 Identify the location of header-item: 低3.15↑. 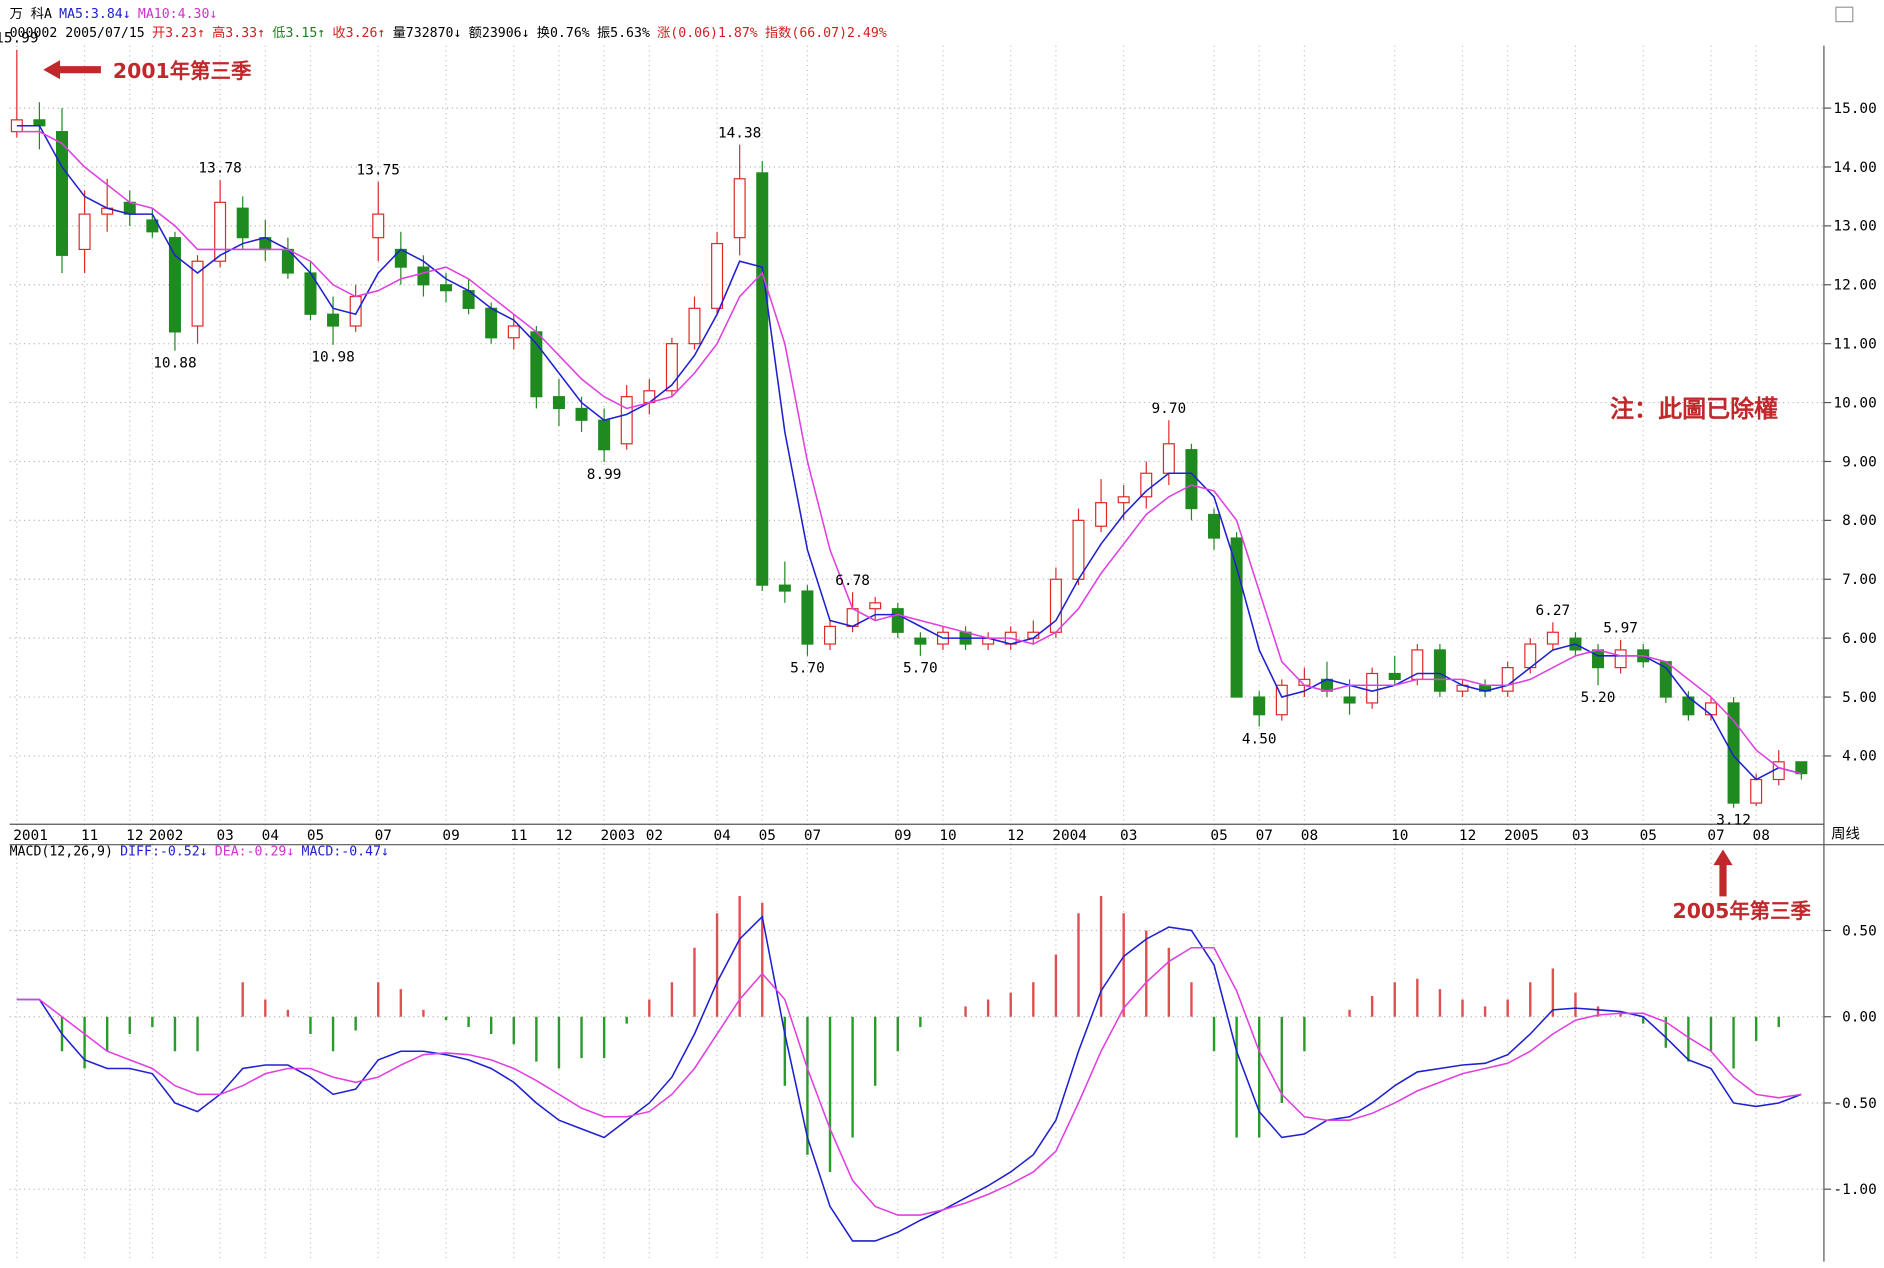
(298, 33).